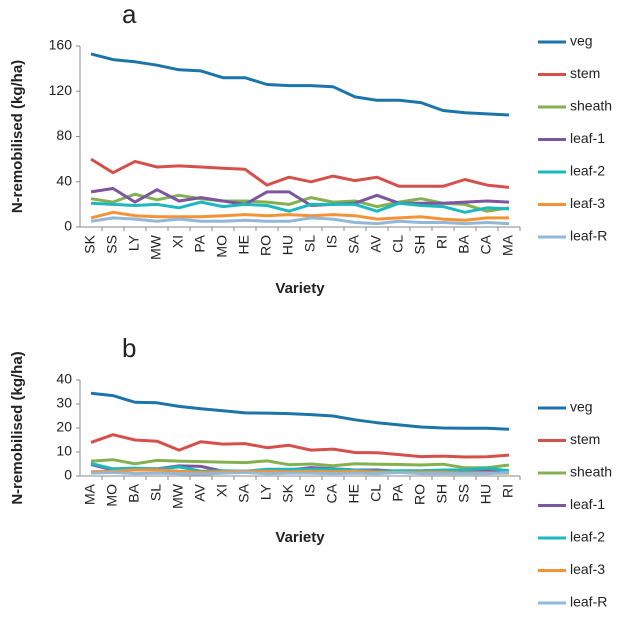 This screenshot has height=633, width=644. What do you see at coordinates (64, 427) in the screenshot?
I see `y-tick-label: 20` at bounding box center [64, 427].